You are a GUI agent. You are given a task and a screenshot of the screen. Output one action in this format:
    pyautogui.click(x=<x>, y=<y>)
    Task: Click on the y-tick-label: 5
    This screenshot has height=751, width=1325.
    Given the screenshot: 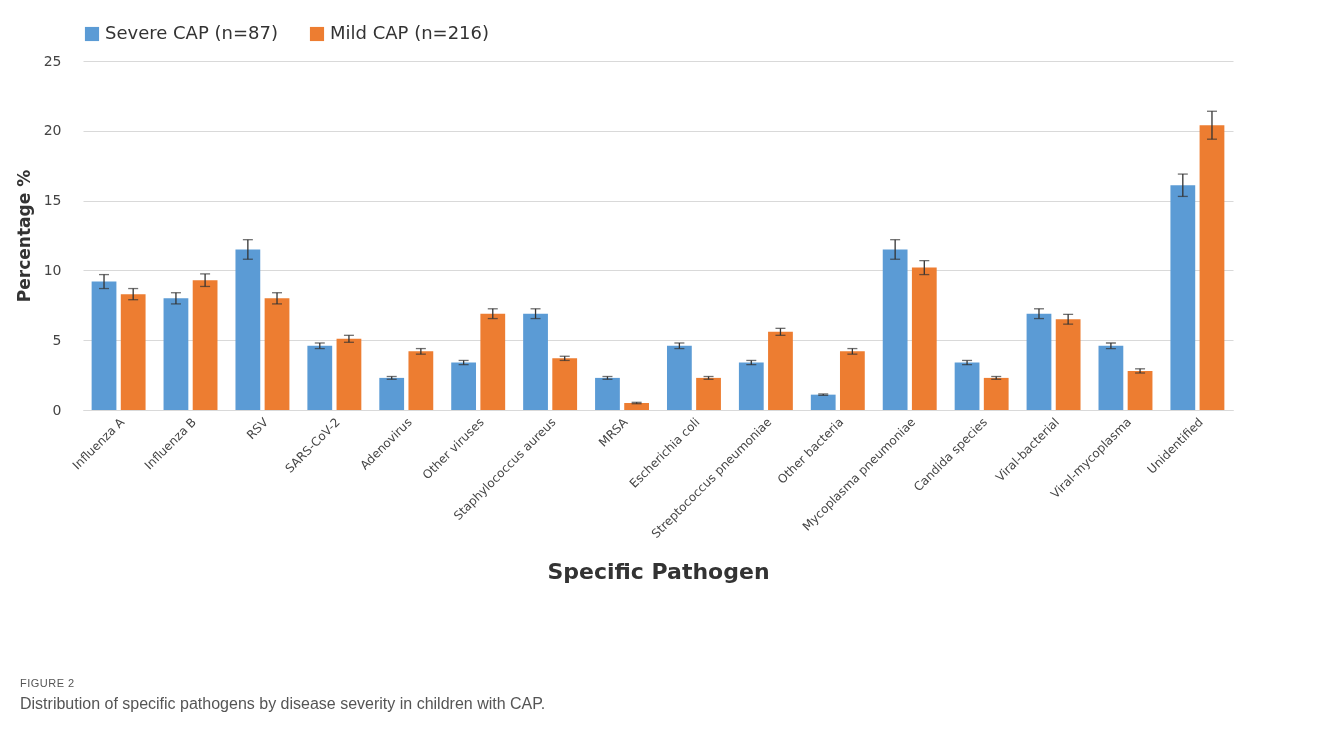 What is the action you would take?
    pyautogui.click(x=57, y=339)
    